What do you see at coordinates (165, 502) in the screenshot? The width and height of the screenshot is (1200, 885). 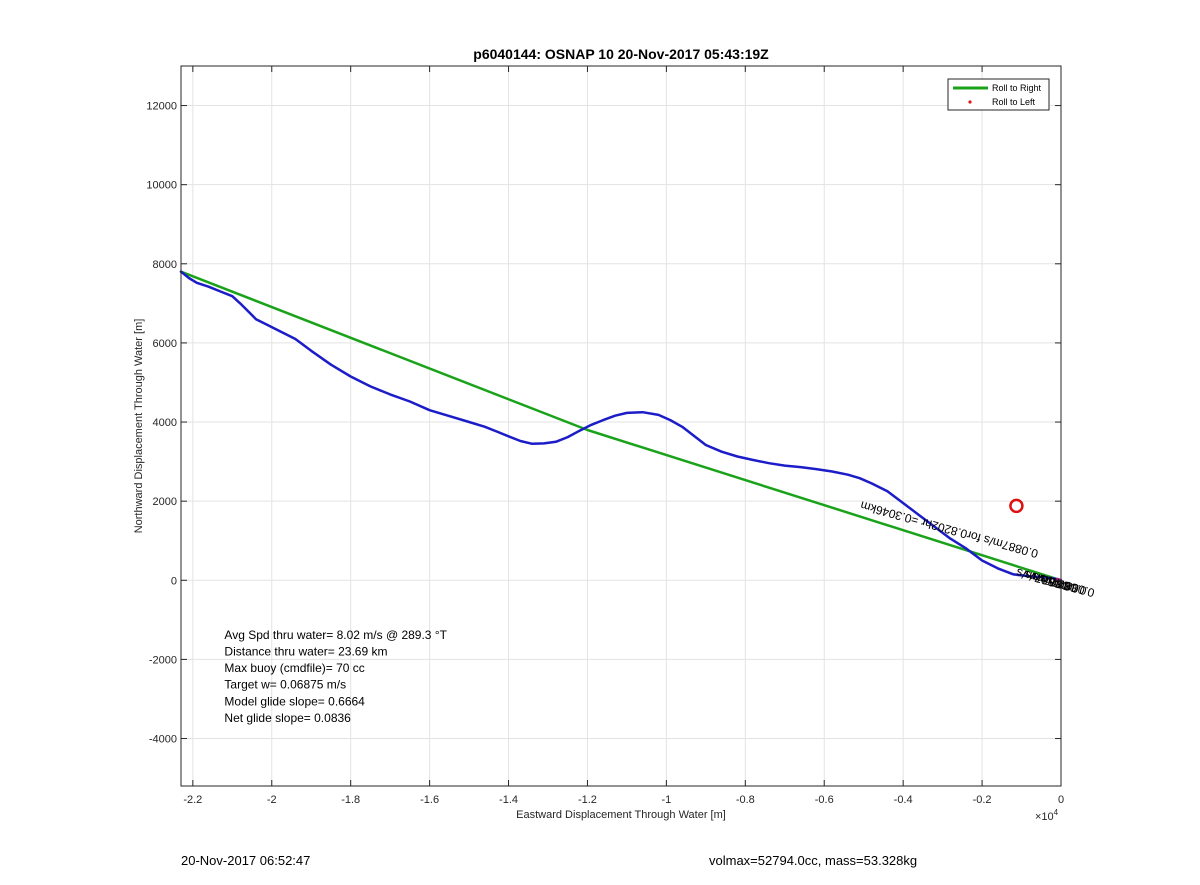 I see `y-tick-label: 2000` at bounding box center [165, 502].